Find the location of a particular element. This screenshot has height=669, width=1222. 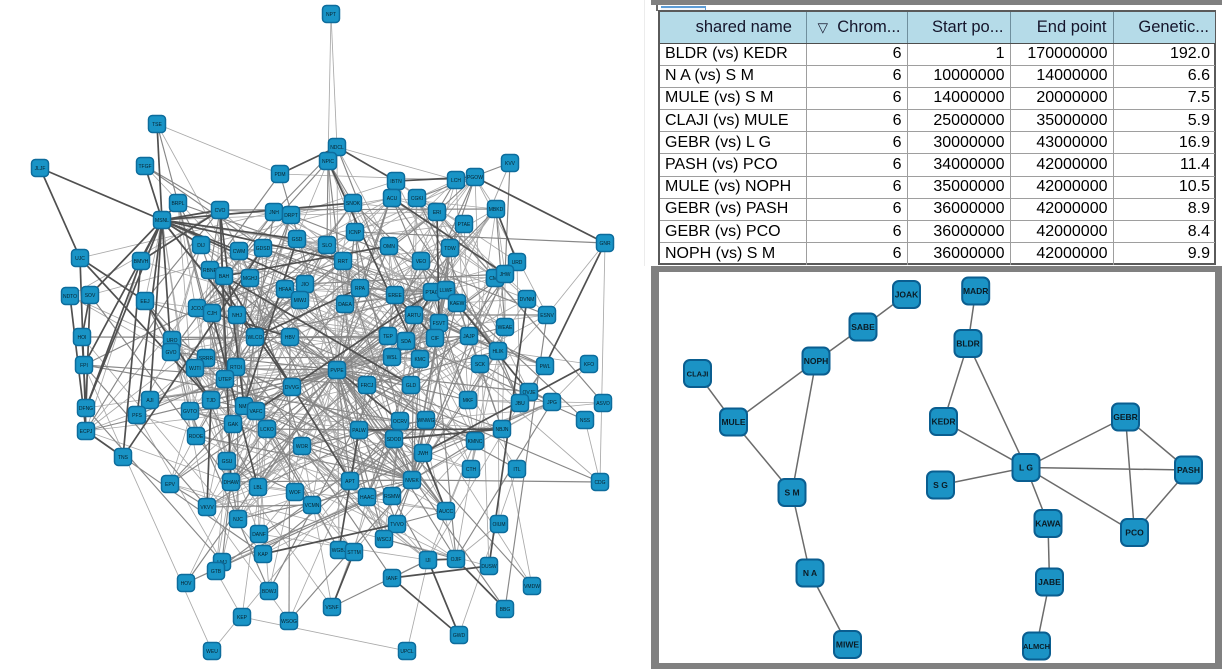

svg-text: NDTO is located at coordinates (70, 297).